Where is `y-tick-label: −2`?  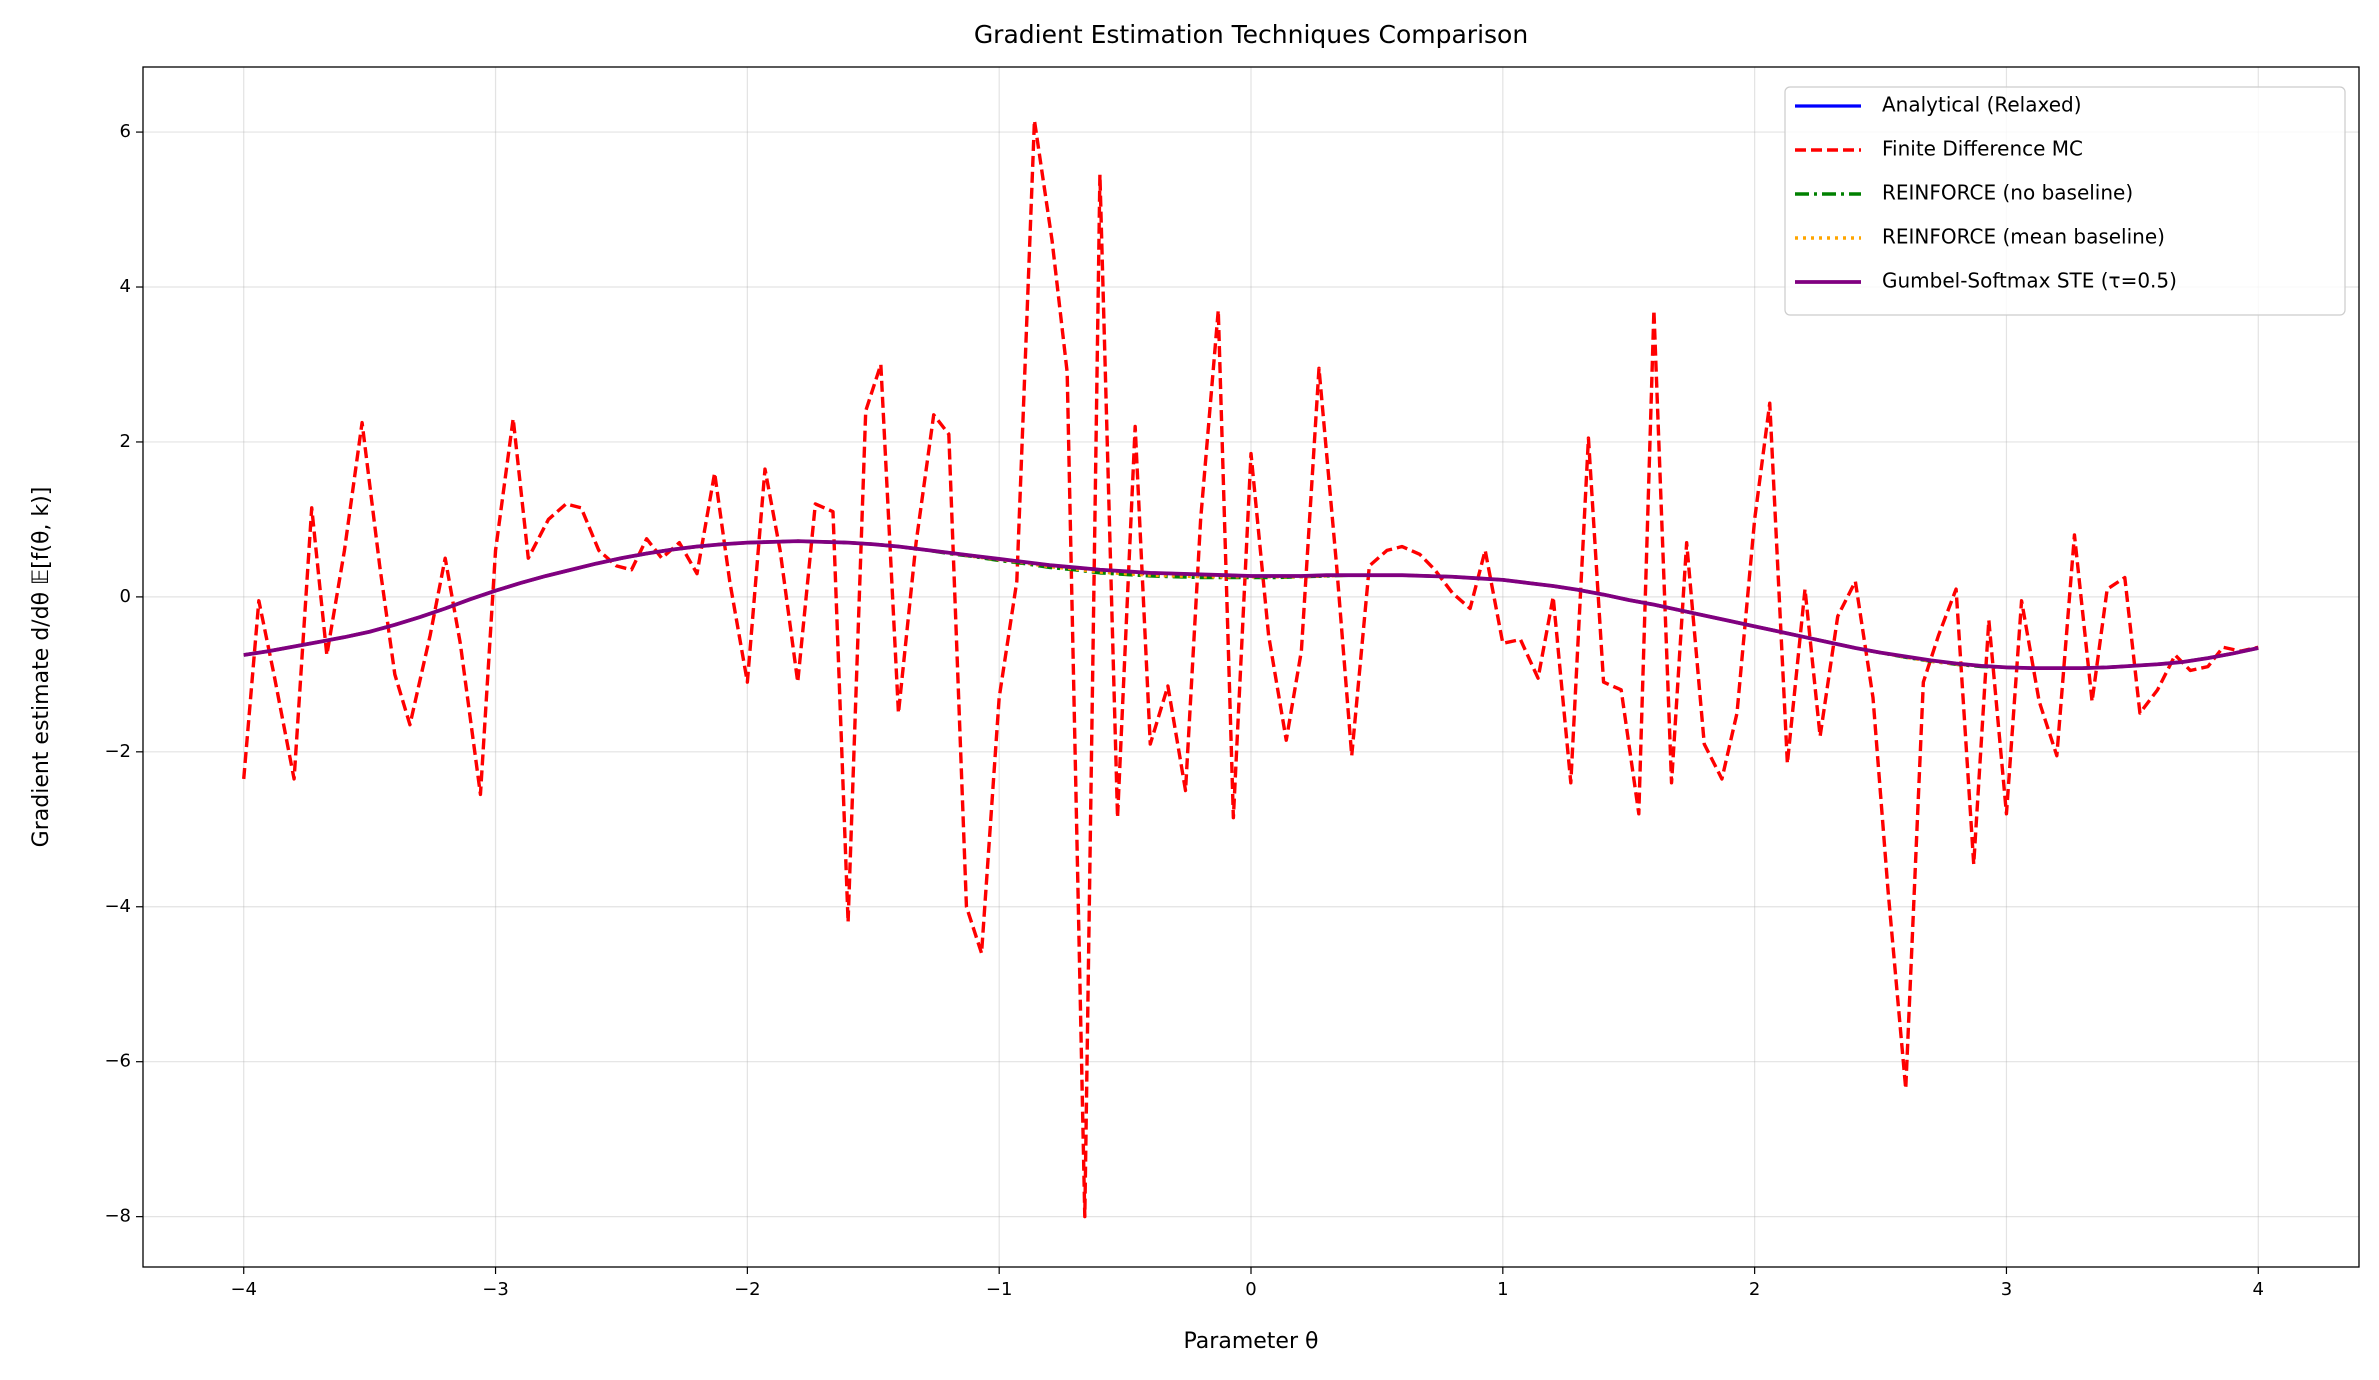
y-tick-label: −2 is located at coordinates (117, 751).